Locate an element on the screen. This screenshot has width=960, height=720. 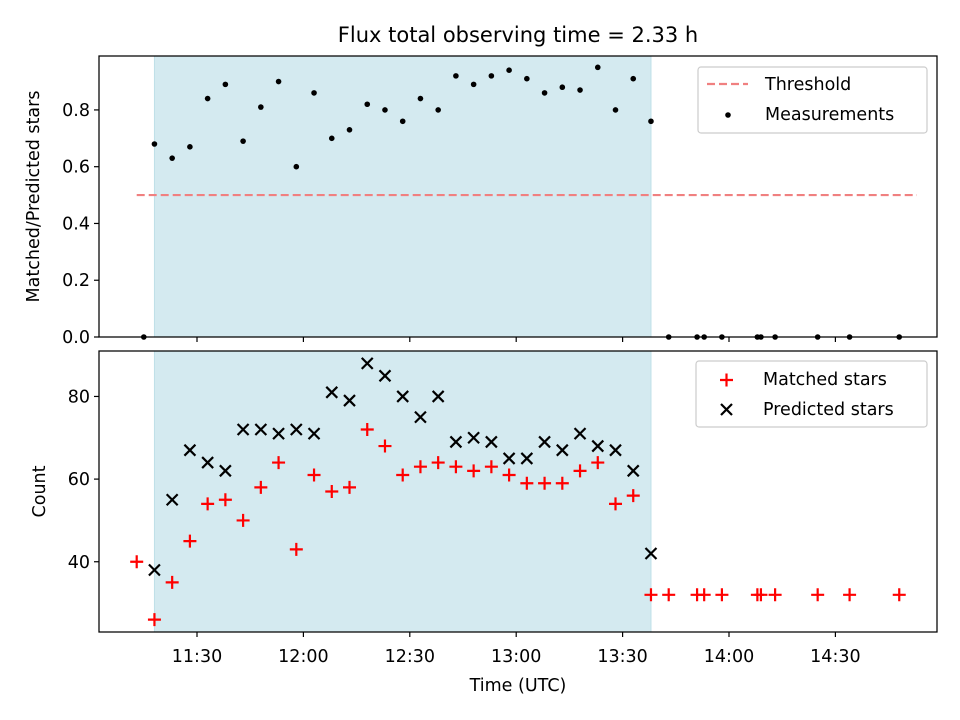
legend-measurements-label: Measurements is located at coordinates (829, 115).